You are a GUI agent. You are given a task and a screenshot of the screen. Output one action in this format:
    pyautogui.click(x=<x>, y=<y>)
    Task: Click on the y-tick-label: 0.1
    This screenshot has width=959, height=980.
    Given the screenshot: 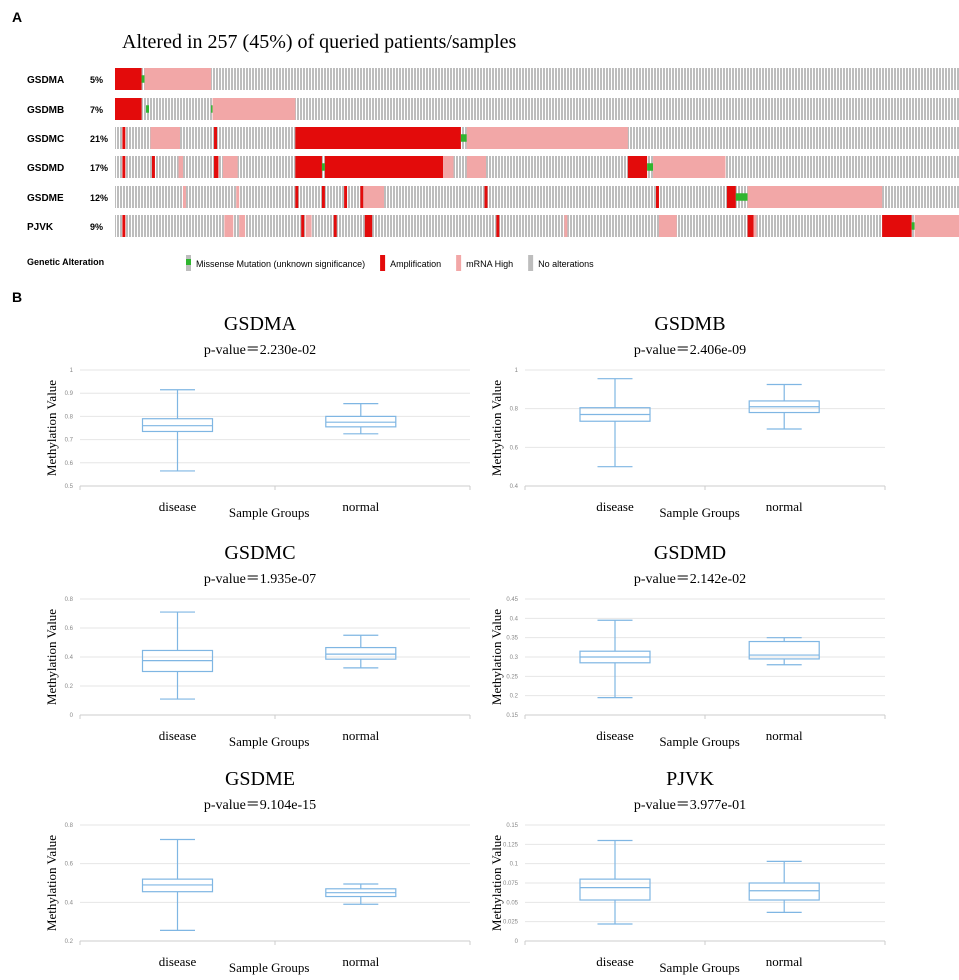 What is the action you would take?
    pyautogui.click(x=514, y=865)
    